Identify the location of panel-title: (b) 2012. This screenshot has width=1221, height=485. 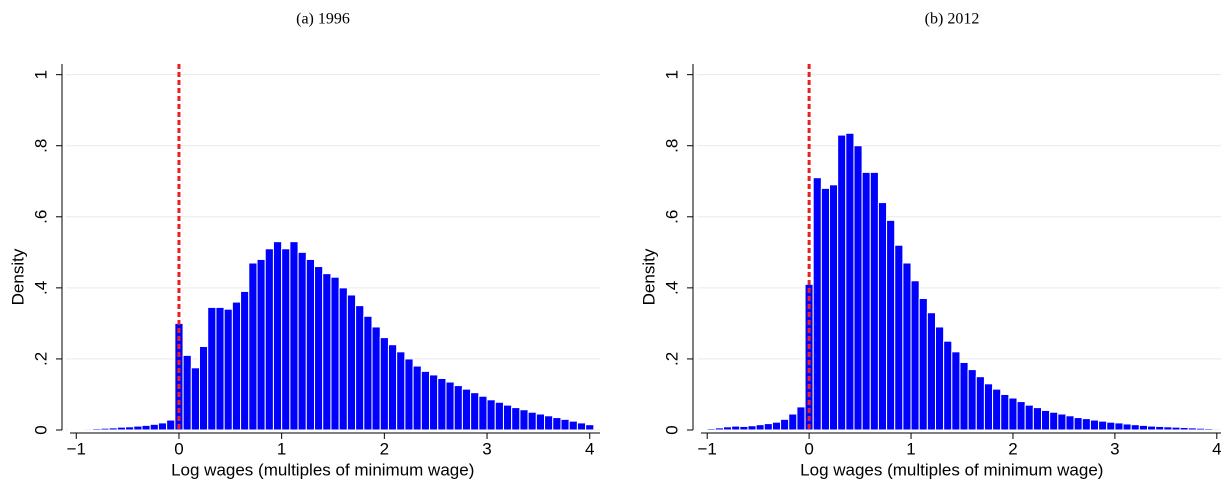
(952, 19).